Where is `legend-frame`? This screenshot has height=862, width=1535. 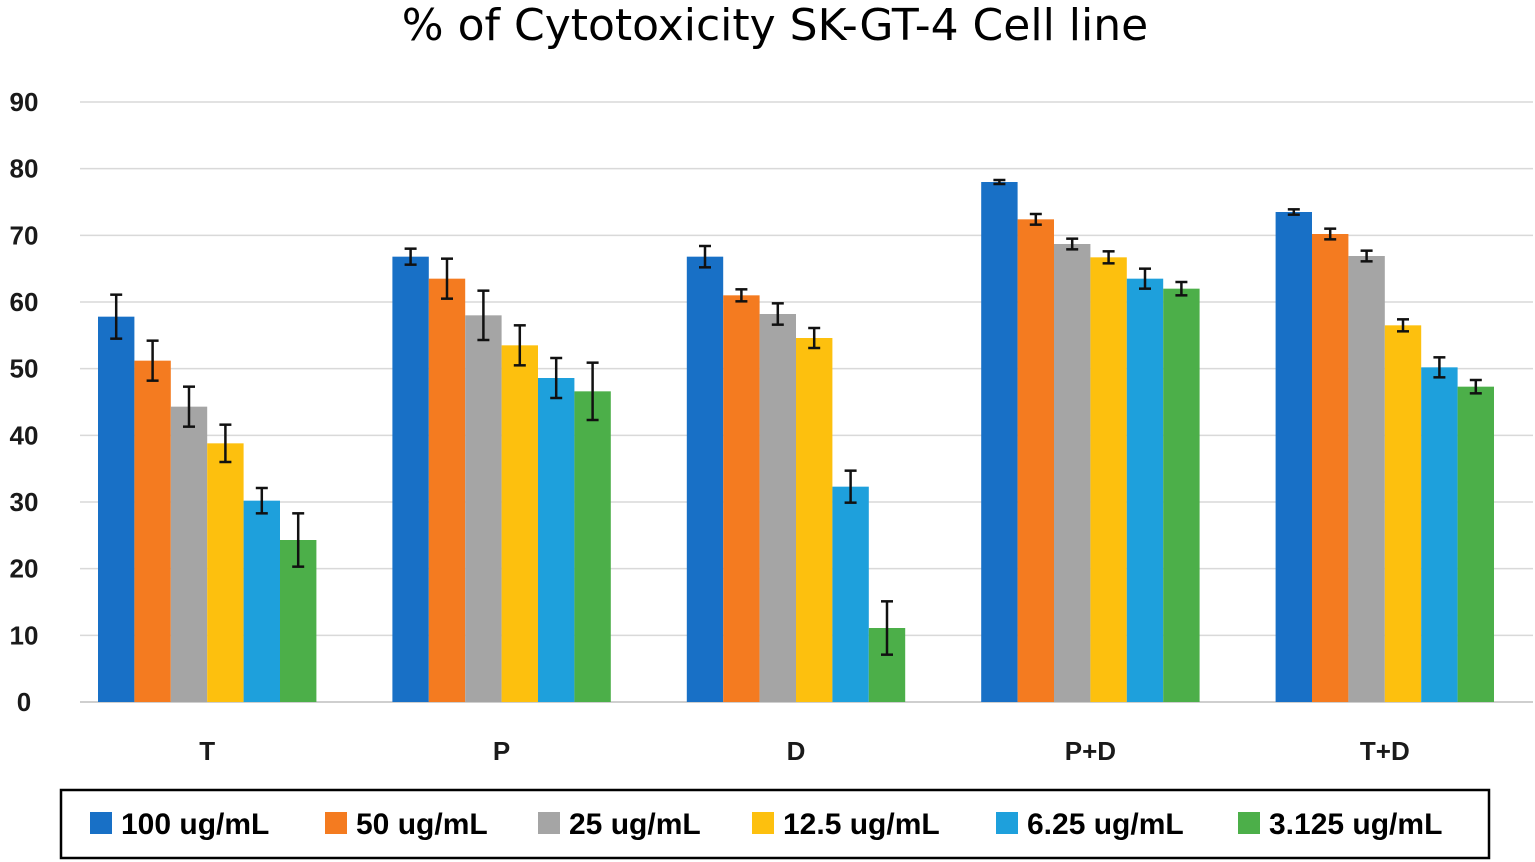
legend-frame is located at coordinates (775, 824).